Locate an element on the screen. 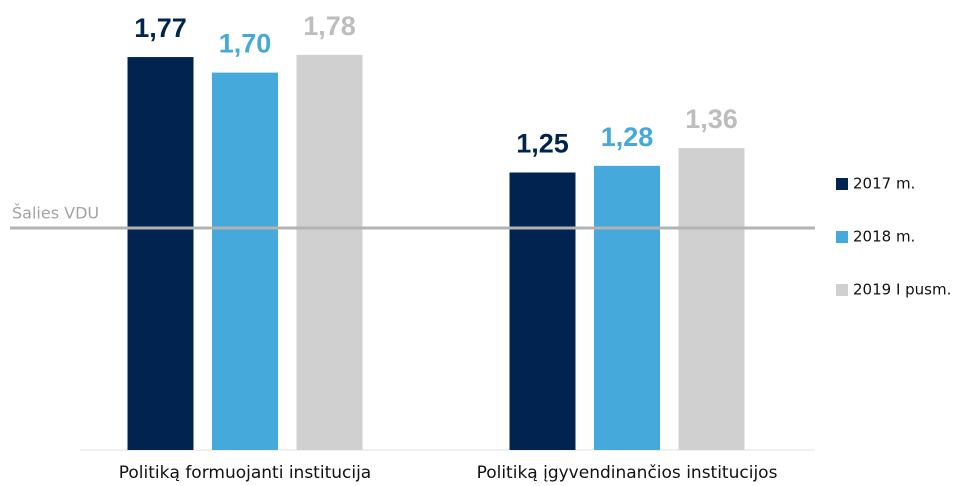 This screenshot has height=486, width=971. value-label: 1,78 is located at coordinates (329, 26).